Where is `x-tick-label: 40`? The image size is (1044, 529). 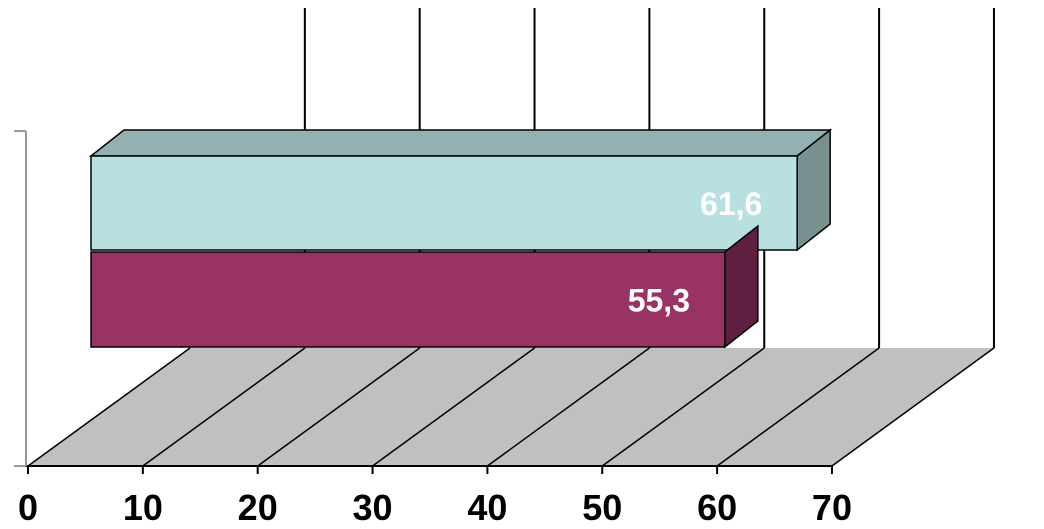 x-tick-label: 40 is located at coordinates (487, 507).